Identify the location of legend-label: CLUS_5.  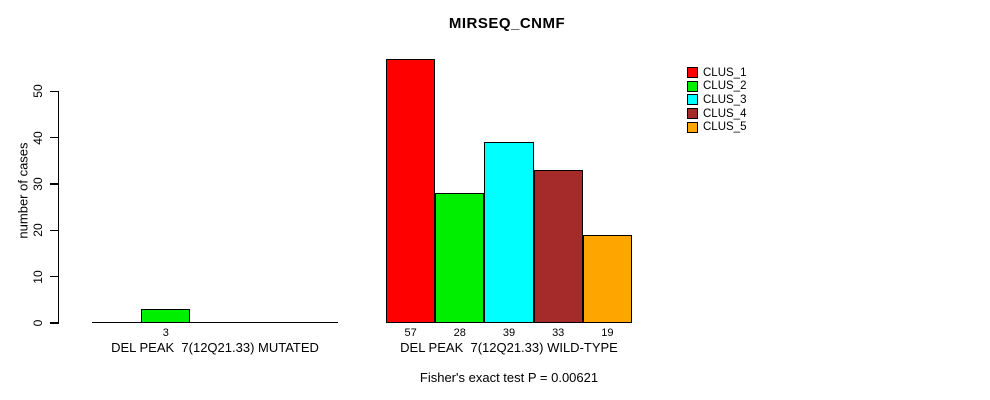
(725, 127).